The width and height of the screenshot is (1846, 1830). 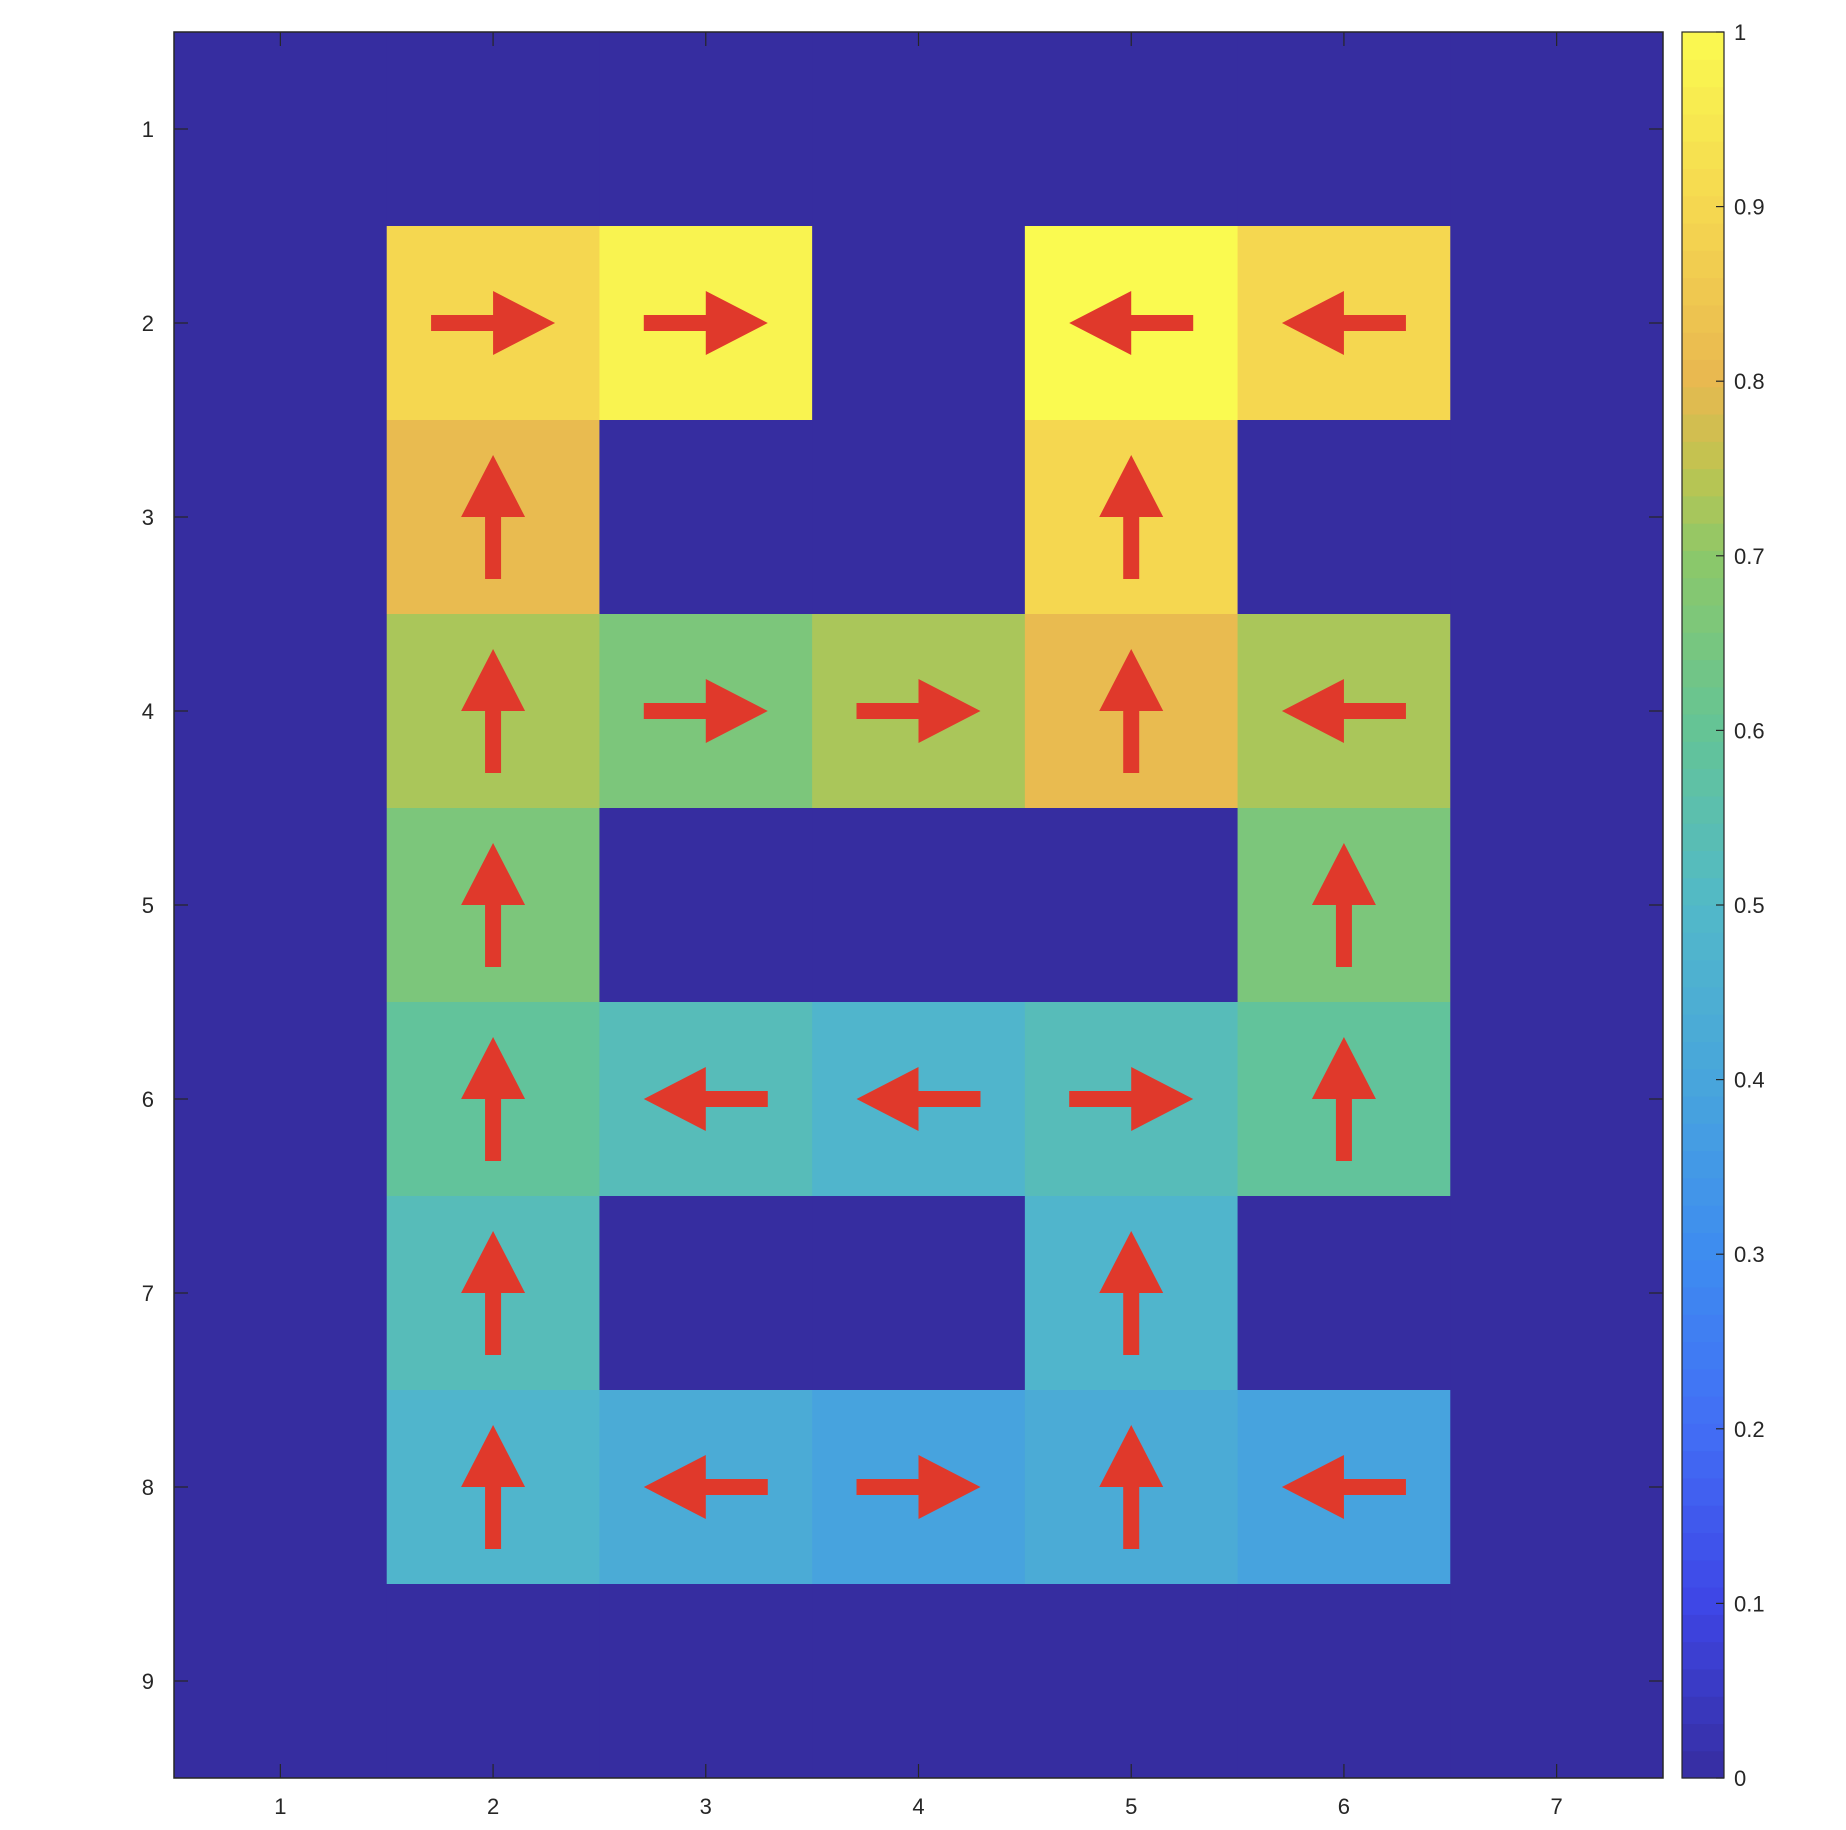 What do you see at coordinates (493, 711) in the screenshot?
I see `arrow-up-r4-c2` at bounding box center [493, 711].